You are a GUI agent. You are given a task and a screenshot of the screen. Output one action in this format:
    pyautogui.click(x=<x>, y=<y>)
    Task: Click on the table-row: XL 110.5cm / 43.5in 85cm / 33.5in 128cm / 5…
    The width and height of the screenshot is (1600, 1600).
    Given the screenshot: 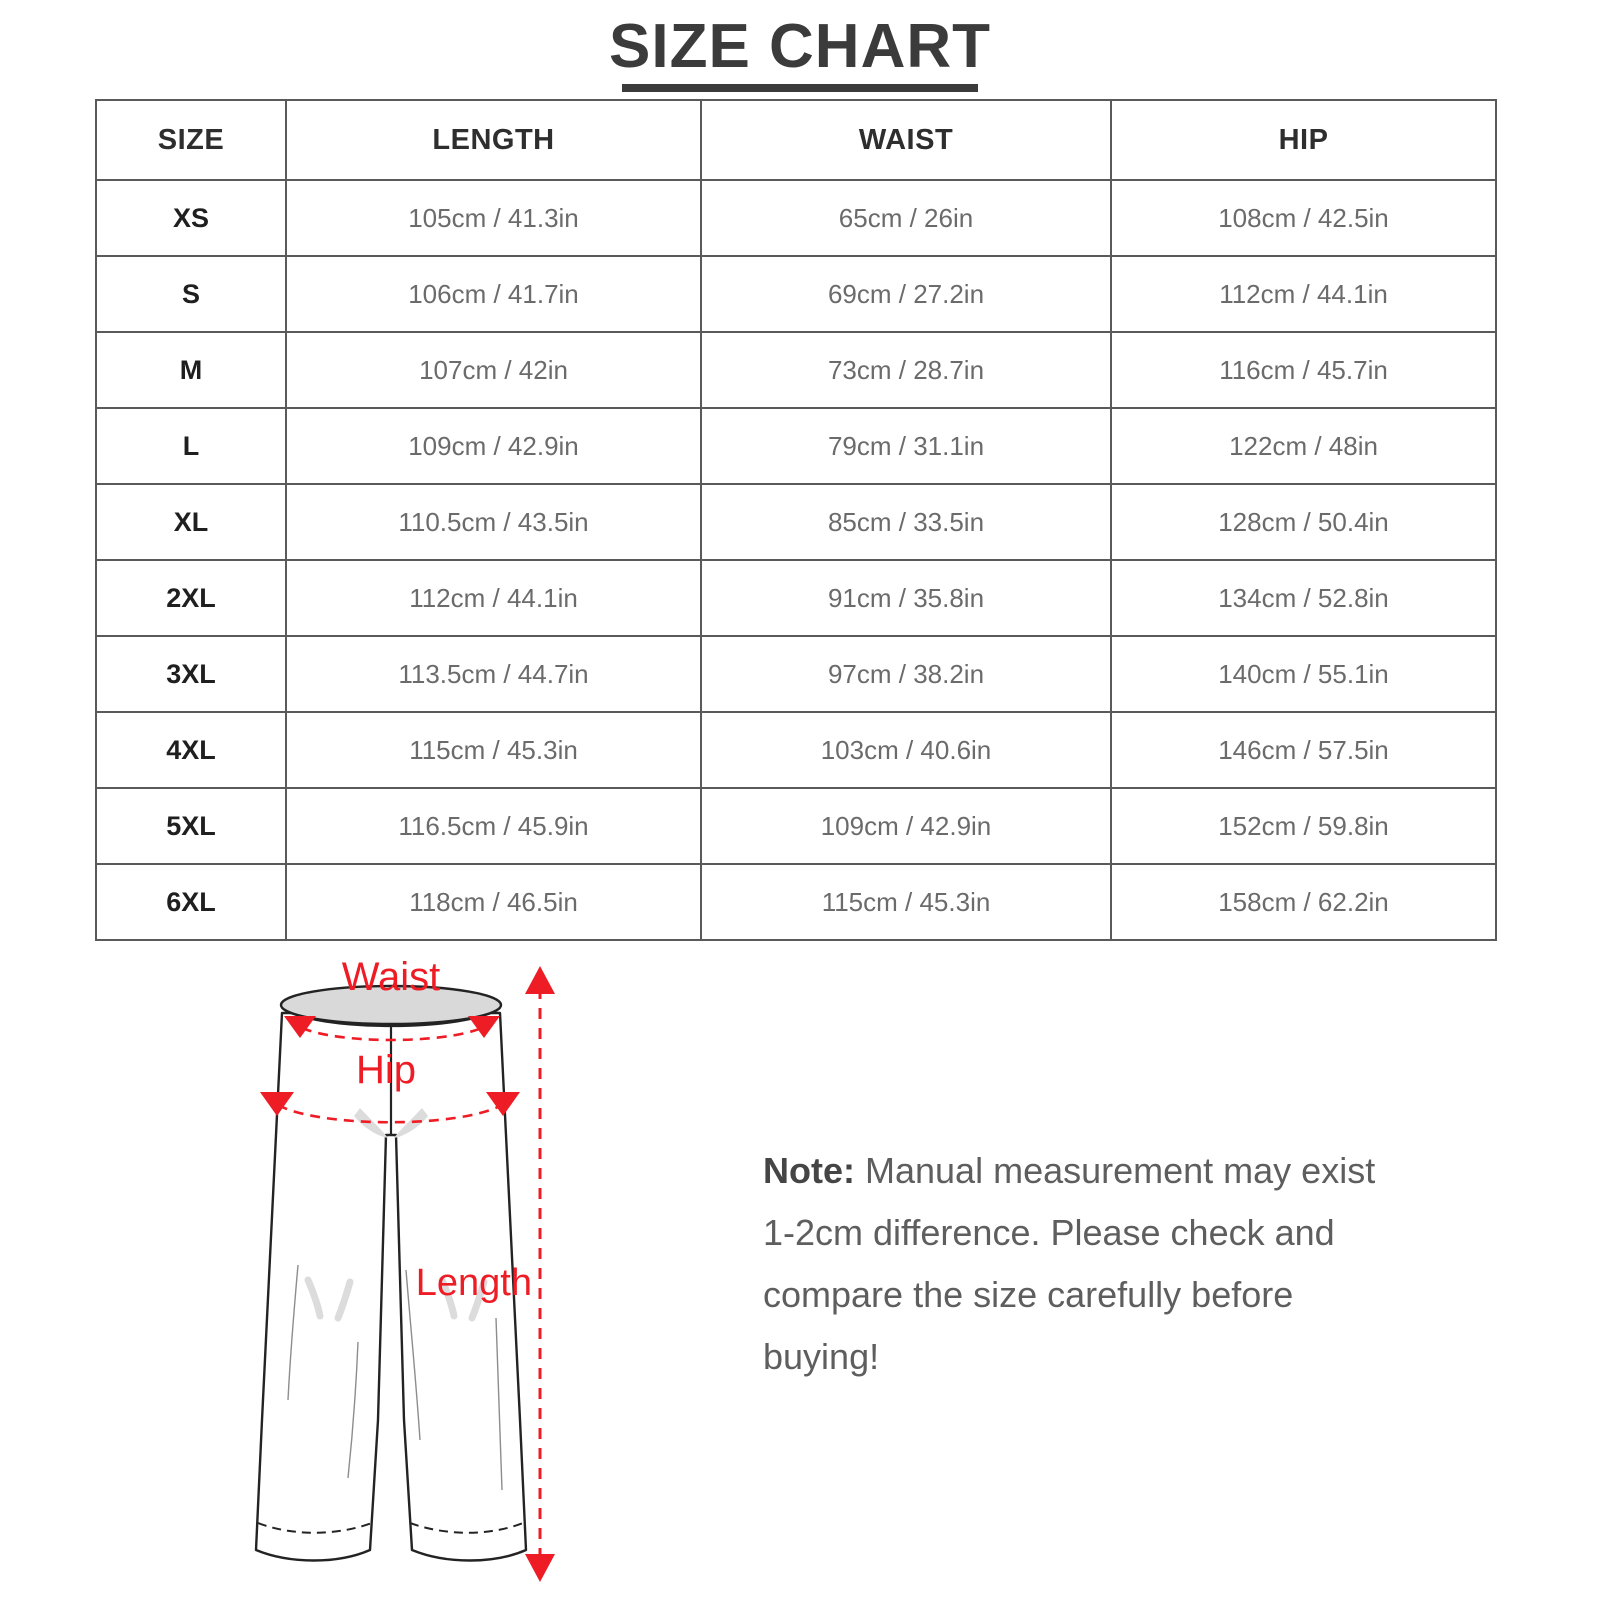 What is the action you would take?
    pyautogui.click(x=796, y=522)
    